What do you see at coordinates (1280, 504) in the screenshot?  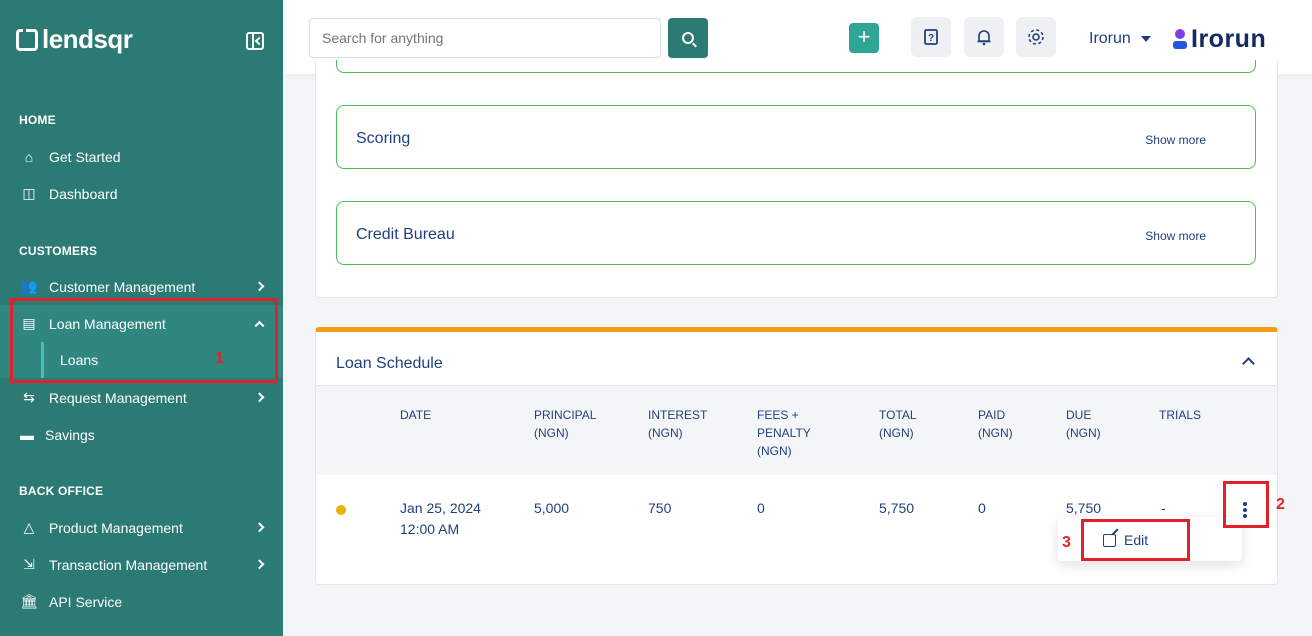 I see `annotation-number-2: 2` at bounding box center [1280, 504].